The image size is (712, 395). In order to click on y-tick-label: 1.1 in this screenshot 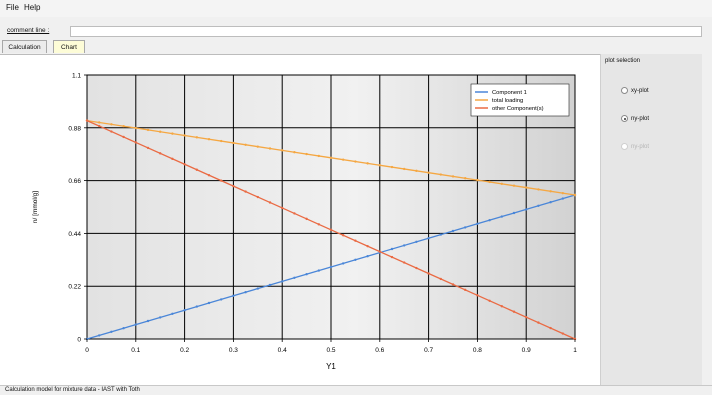, I will do `click(76, 76)`.